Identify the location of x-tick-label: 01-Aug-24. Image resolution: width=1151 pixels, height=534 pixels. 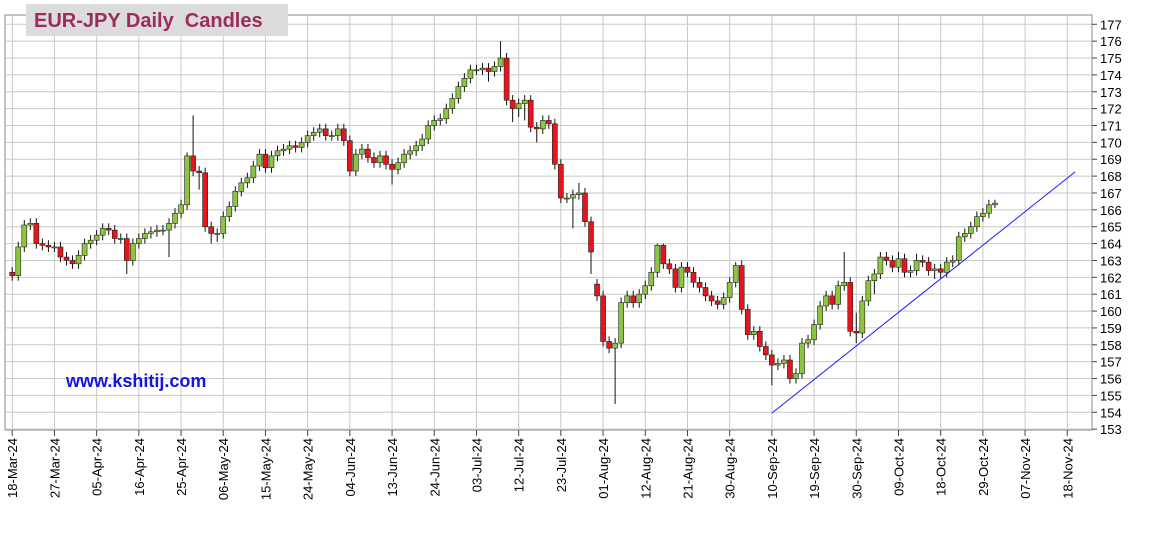
(603, 468).